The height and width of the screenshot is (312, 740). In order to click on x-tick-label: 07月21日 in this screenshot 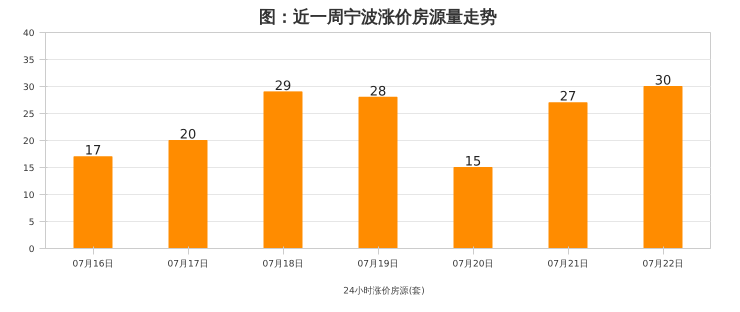, I will do `click(568, 265)`.